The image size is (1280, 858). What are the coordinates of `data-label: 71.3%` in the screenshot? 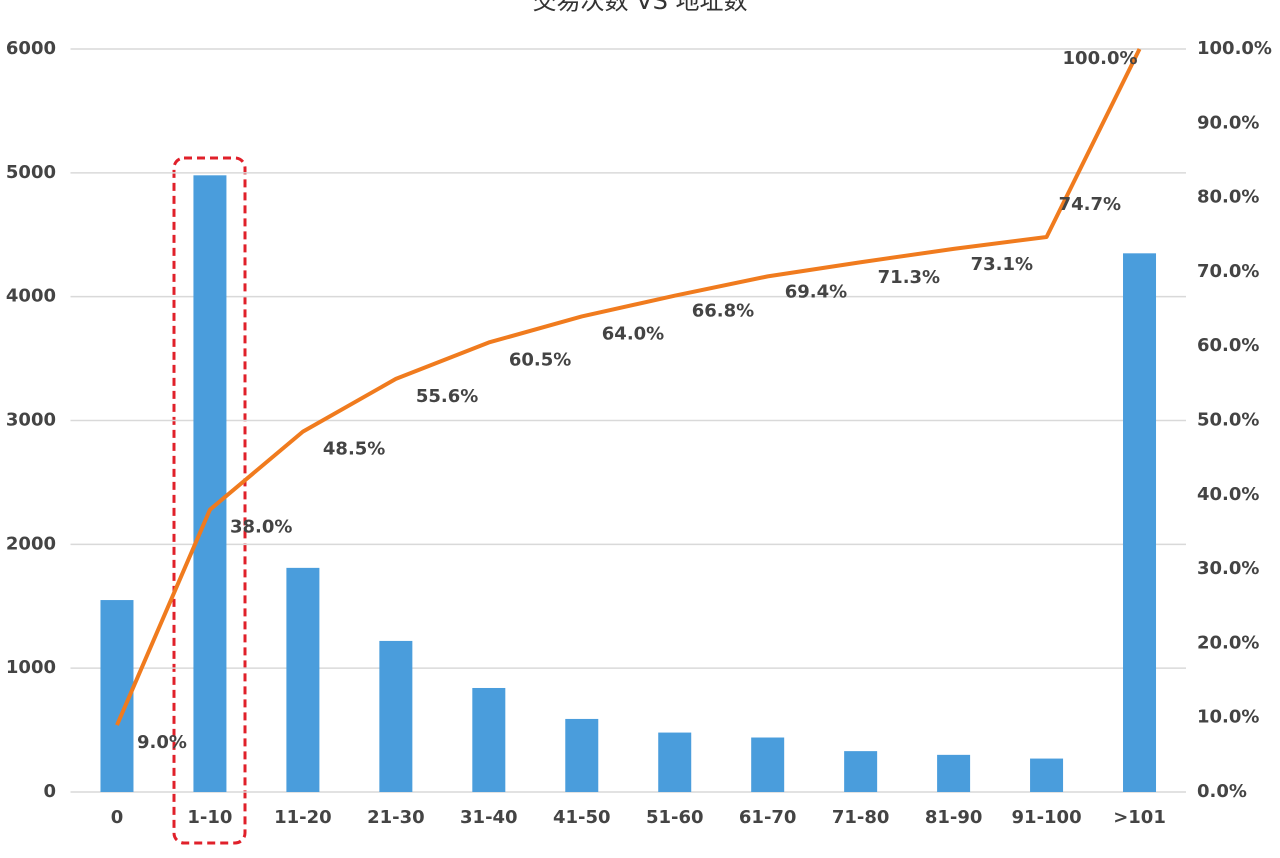 It's located at (909, 277).